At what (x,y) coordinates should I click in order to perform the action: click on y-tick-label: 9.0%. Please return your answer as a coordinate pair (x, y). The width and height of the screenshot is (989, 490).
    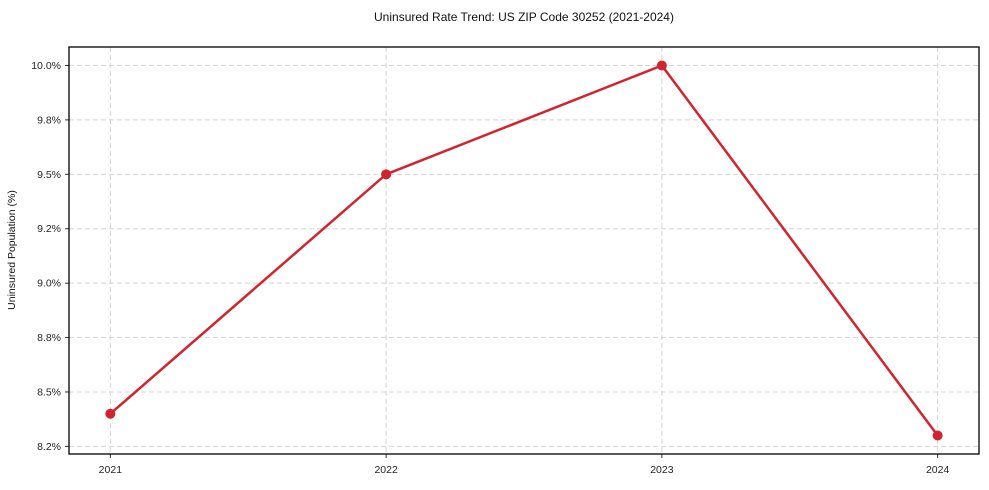
    Looking at the image, I should click on (49, 284).